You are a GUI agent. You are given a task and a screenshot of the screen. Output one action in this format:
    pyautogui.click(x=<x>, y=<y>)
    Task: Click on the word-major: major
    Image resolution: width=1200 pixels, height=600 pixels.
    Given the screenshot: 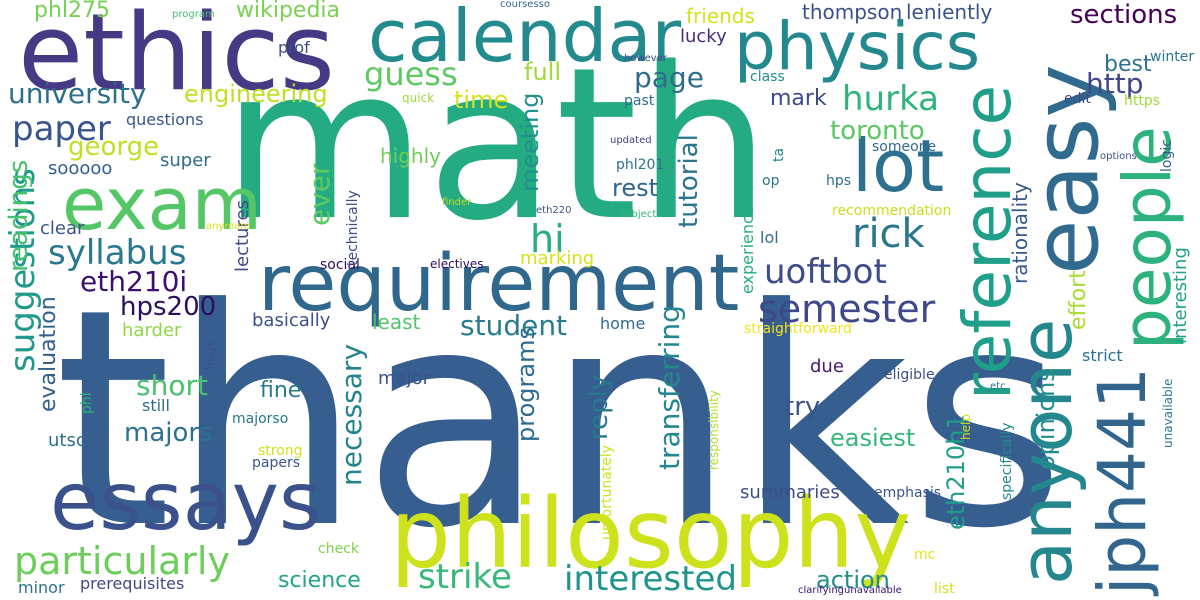 What is the action you would take?
    pyautogui.click(x=404, y=378)
    